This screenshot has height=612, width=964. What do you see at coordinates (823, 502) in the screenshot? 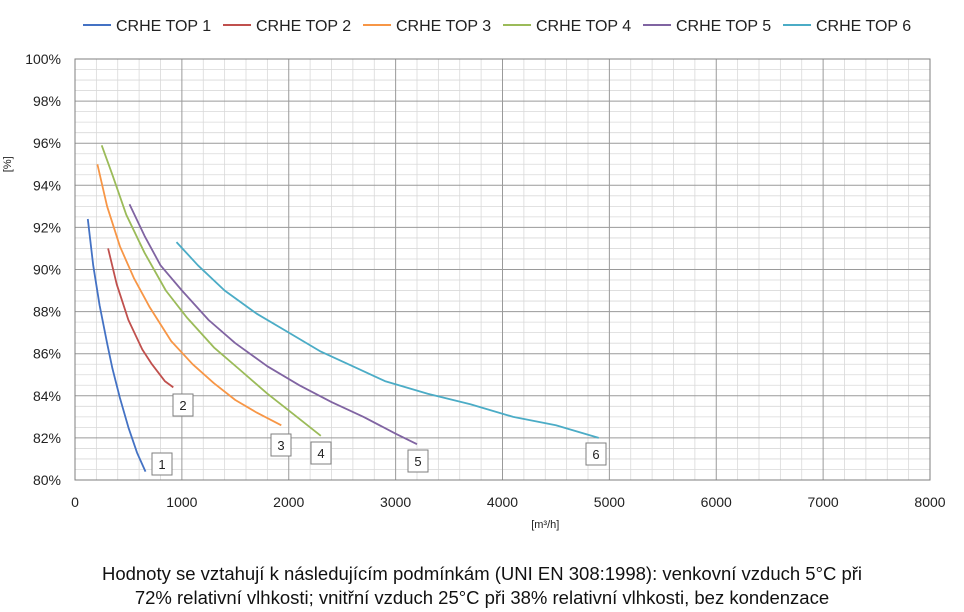
I see `x-tick-label: 7000` at bounding box center [823, 502].